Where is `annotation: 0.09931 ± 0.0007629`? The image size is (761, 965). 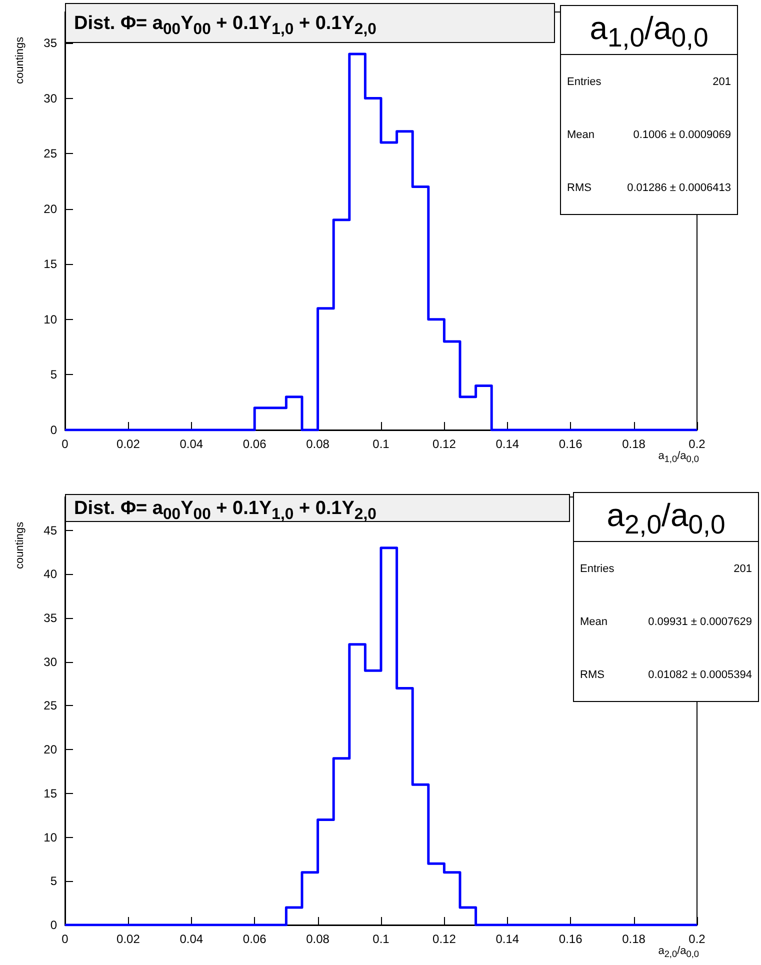
annotation: 0.09931 ± 0.0007629 is located at coordinates (700, 622).